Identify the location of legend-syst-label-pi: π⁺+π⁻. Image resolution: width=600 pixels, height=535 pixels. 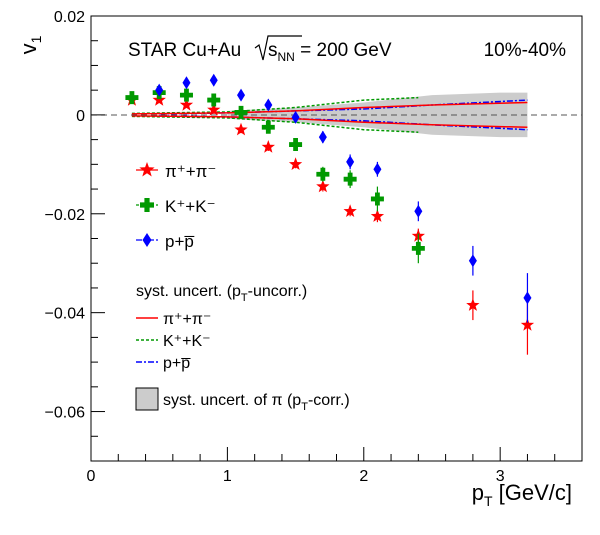
(187, 319).